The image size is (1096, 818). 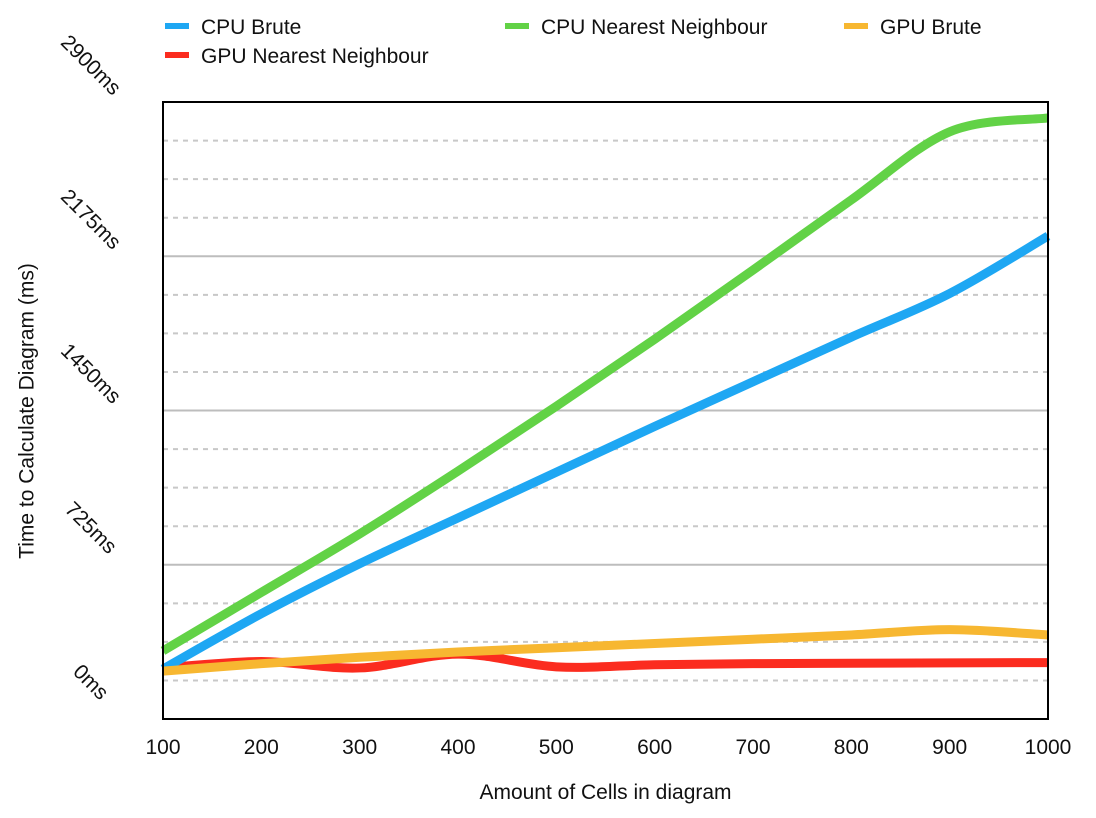 What do you see at coordinates (949, 747) in the screenshot?
I see `x-tick-label: 900` at bounding box center [949, 747].